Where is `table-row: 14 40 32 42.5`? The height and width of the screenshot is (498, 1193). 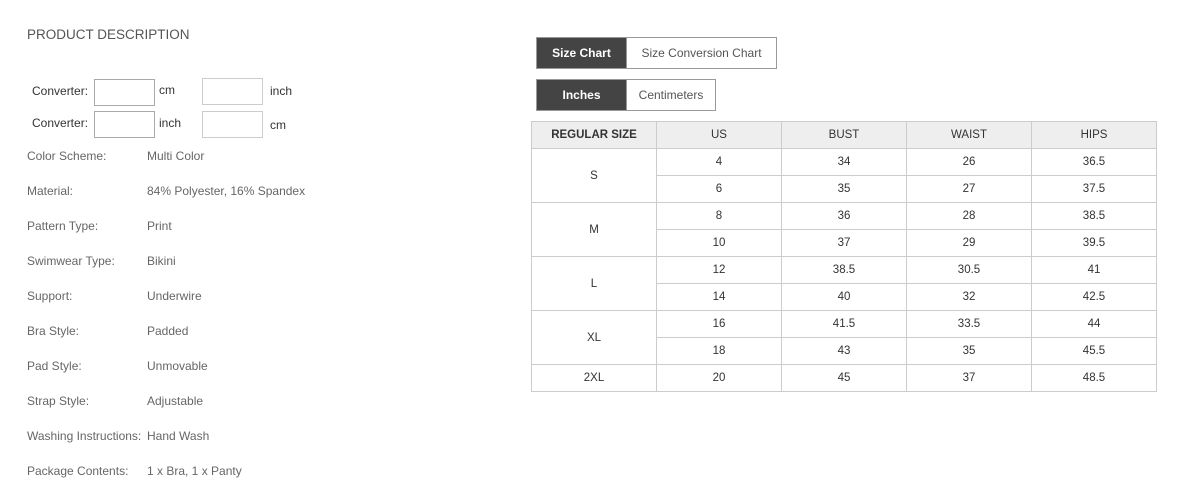 table-row: 14 40 32 42.5 is located at coordinates (844, 297).